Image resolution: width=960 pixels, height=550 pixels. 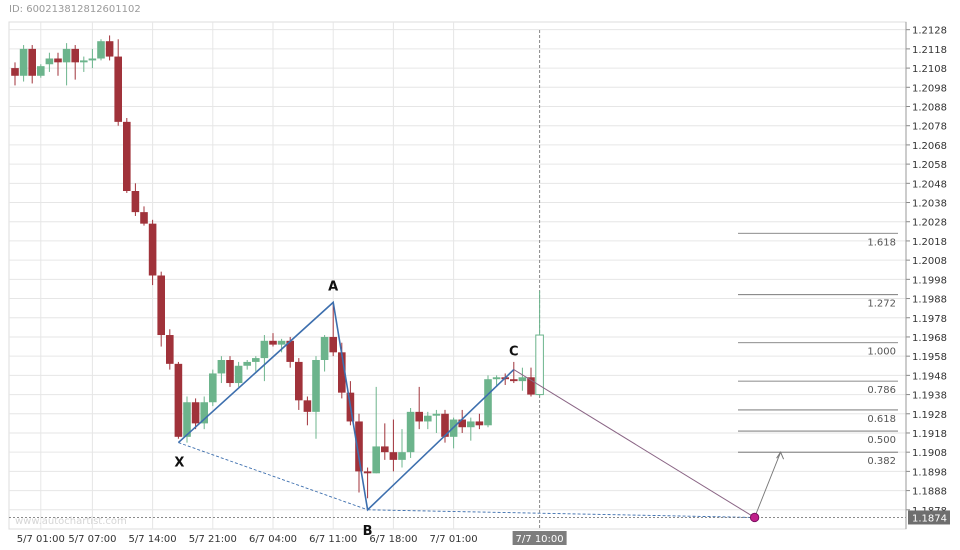 What do you see at coordinates (929, 204) in the screenshot?
I see `y-tick-label: 1.2038` at bounding box center [929, 204].